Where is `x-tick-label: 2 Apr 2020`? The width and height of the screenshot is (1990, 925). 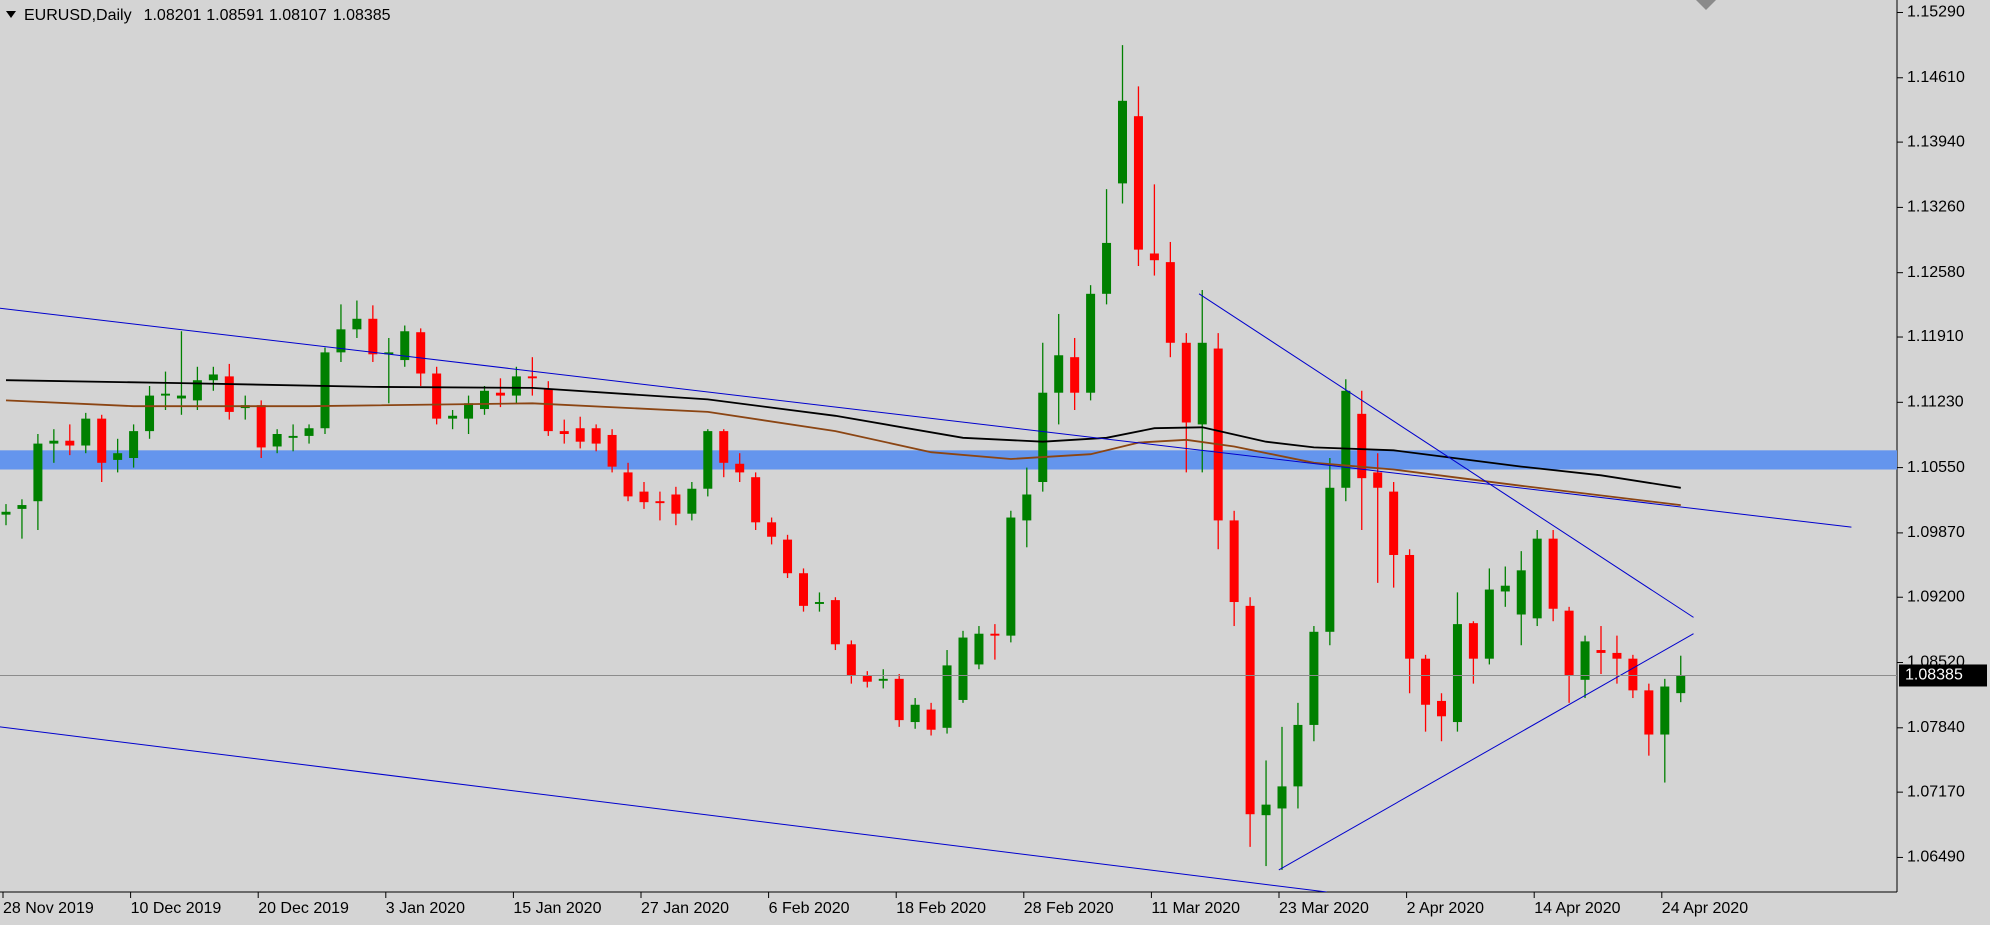 x-tick-label: 2 Apr 2020 is located at coordinates (1446, 908).